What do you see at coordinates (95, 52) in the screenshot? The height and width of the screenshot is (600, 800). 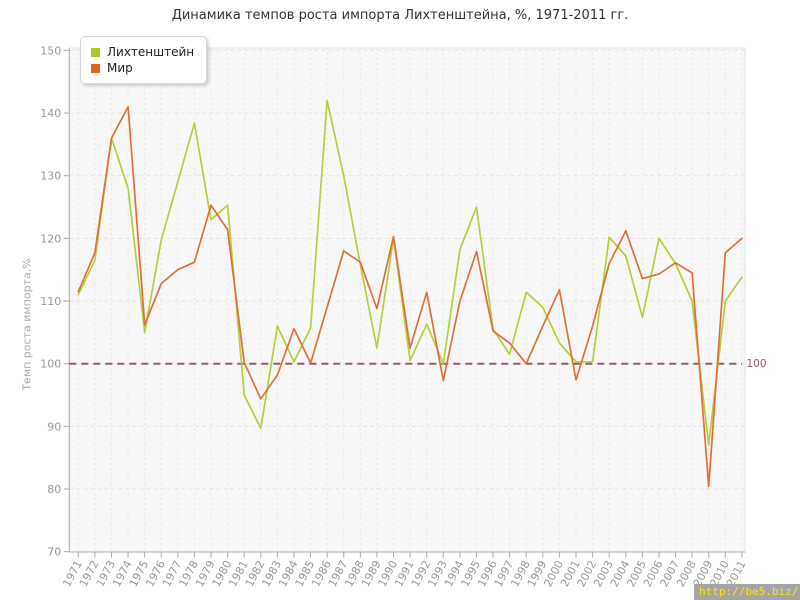 I see `legend-swatch-liechtenstein-icon` at bounding box center [95, 52].